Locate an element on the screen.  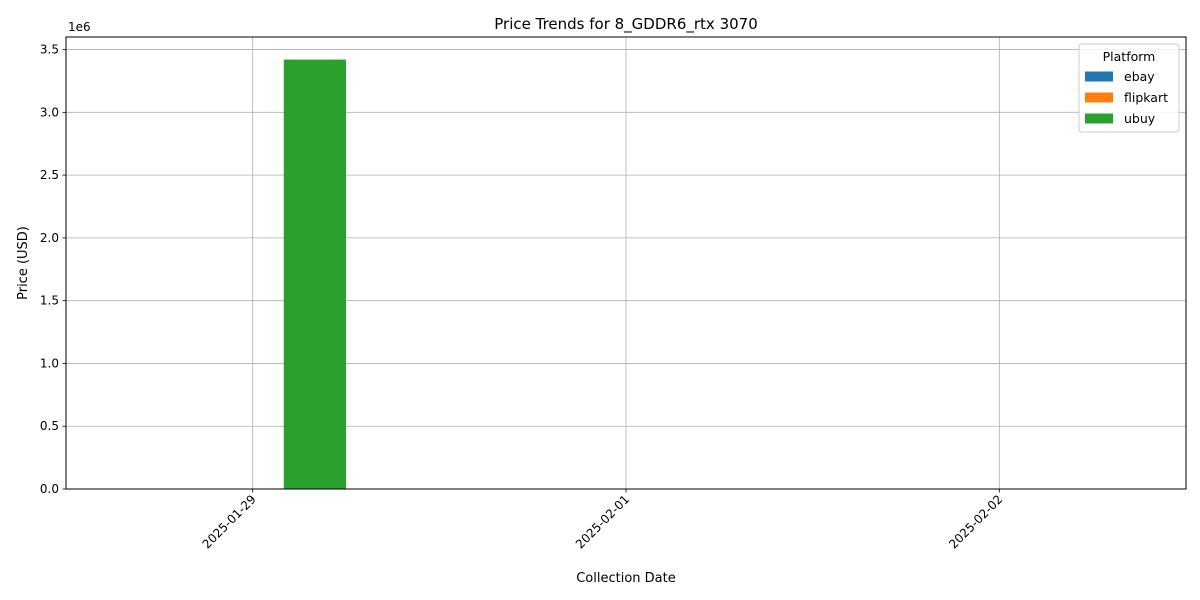
y-tick-label: 3.5 is located at coordinates (49, 50).